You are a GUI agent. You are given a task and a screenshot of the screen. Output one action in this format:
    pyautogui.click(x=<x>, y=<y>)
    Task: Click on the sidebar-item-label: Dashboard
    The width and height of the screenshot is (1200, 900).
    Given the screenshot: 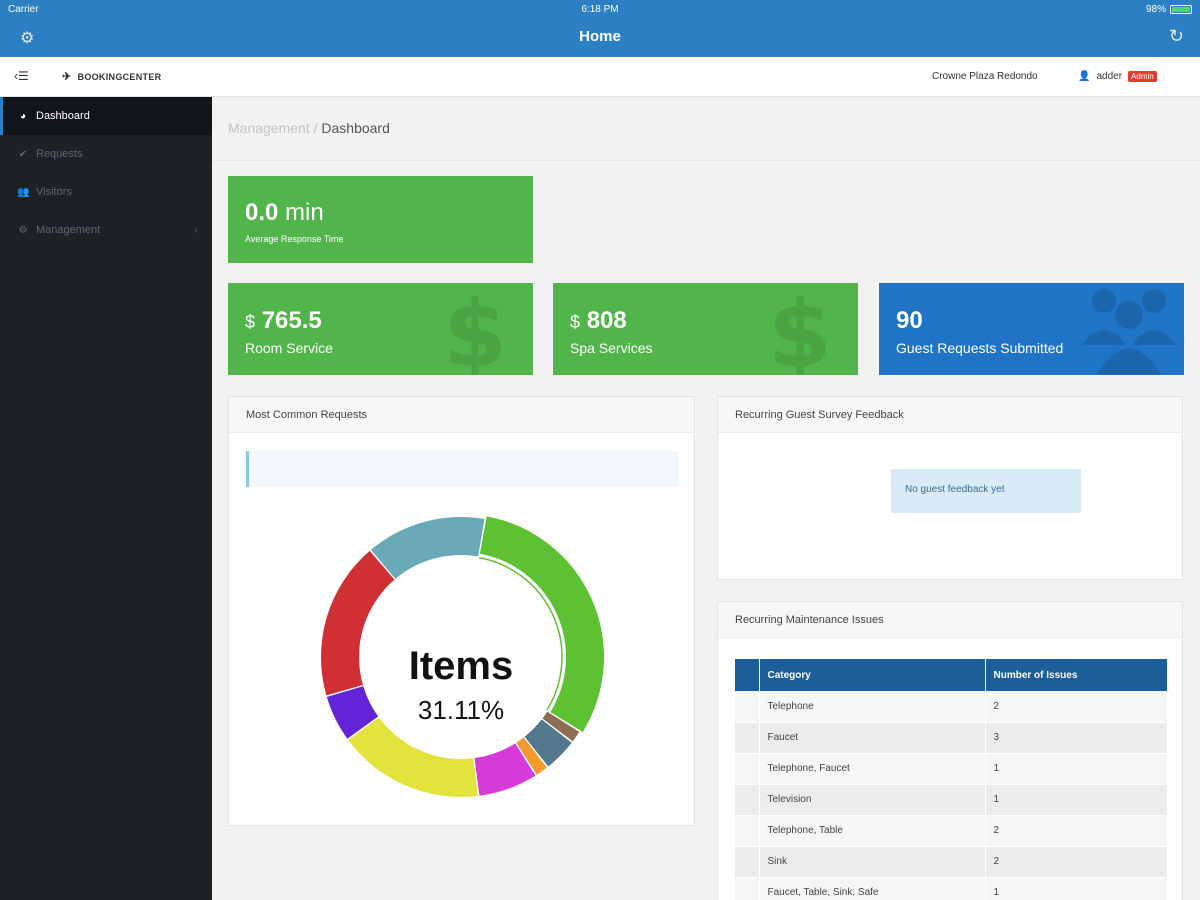 What is the action you would take?
    pyautogui.click(x=63, y=116)
    